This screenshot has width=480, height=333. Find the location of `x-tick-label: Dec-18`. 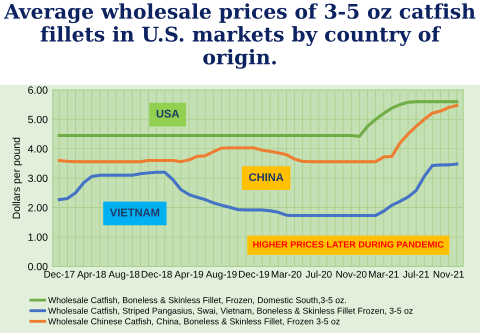

x-tick-label: Dec-18 is located at coordinates (157, 274).